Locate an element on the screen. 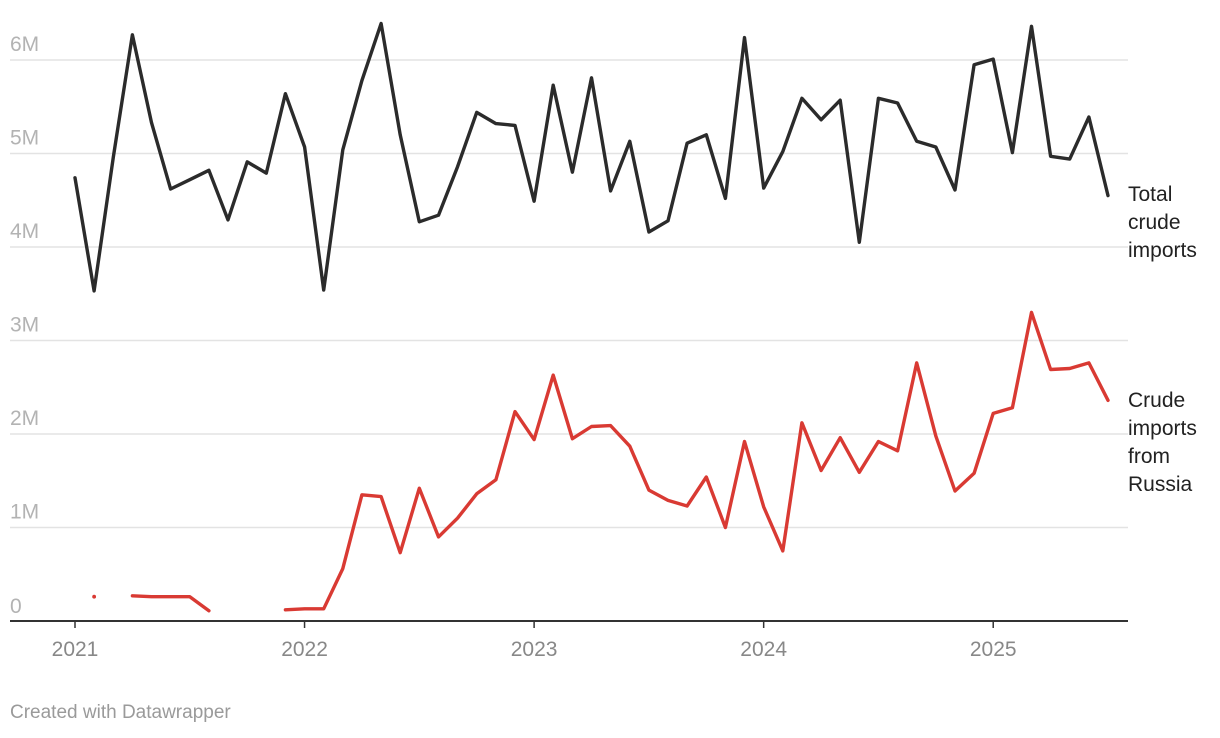  series-label-russia: Crude imports from Russia is located at coordinates (1162, 442).